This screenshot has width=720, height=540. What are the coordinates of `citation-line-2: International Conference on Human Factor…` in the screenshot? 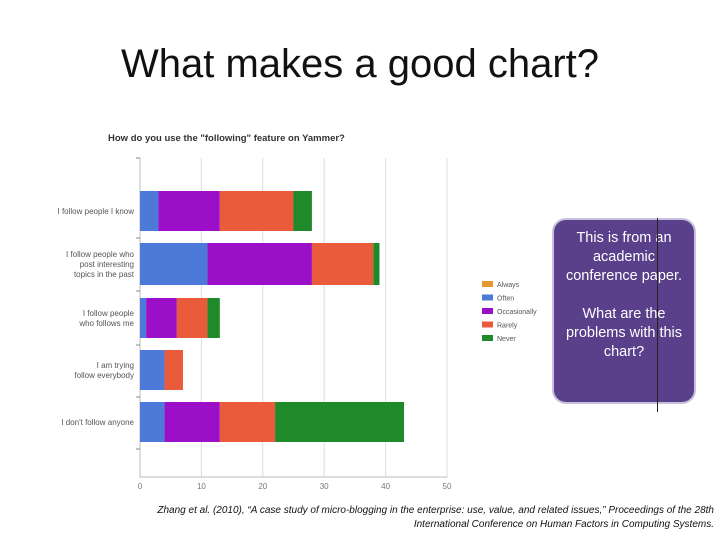 It's located at (563, 524).